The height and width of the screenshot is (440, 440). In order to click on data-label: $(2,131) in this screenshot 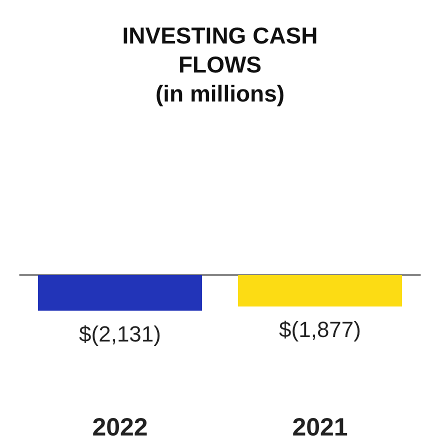, I will do `click(120, 333)`.